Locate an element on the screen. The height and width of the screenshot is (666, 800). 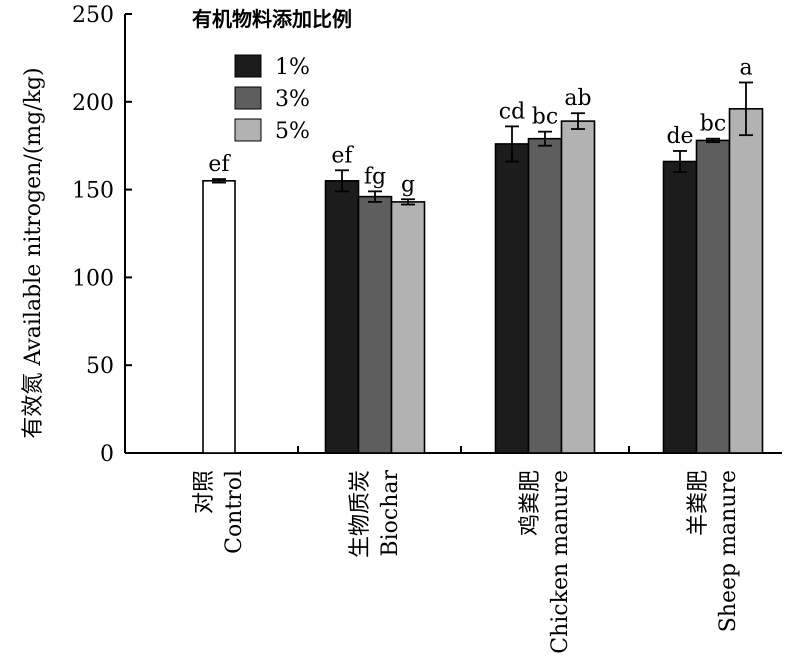
category-label-cn: 羊粪肥 is located at coordinates (698, 503).